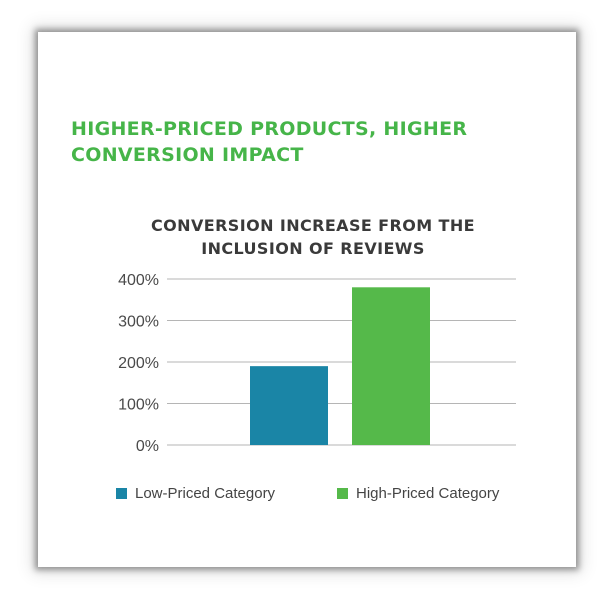 The height and width of the screenshot is (600, 609). What do you see at coordinates (147, 446) in the screenshot?
I see `y-tick-label: 0%` at bounding box center [147, 446].